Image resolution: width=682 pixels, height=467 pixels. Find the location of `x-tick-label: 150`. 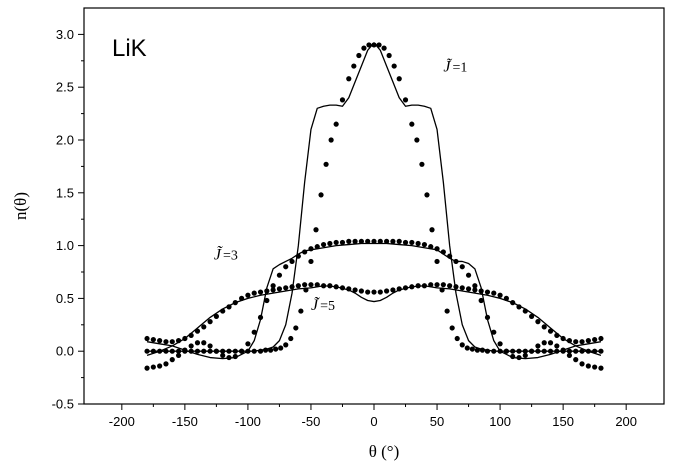

x-tick-label: 150 is located at coordinates (563, 421).